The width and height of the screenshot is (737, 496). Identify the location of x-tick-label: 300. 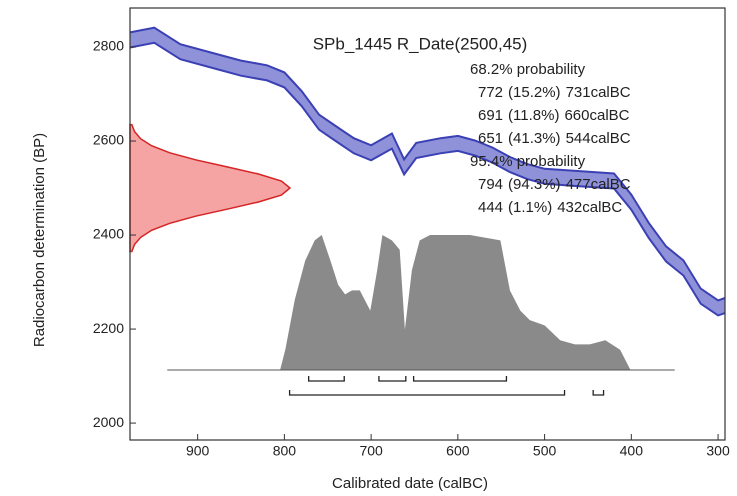
(718, 451).